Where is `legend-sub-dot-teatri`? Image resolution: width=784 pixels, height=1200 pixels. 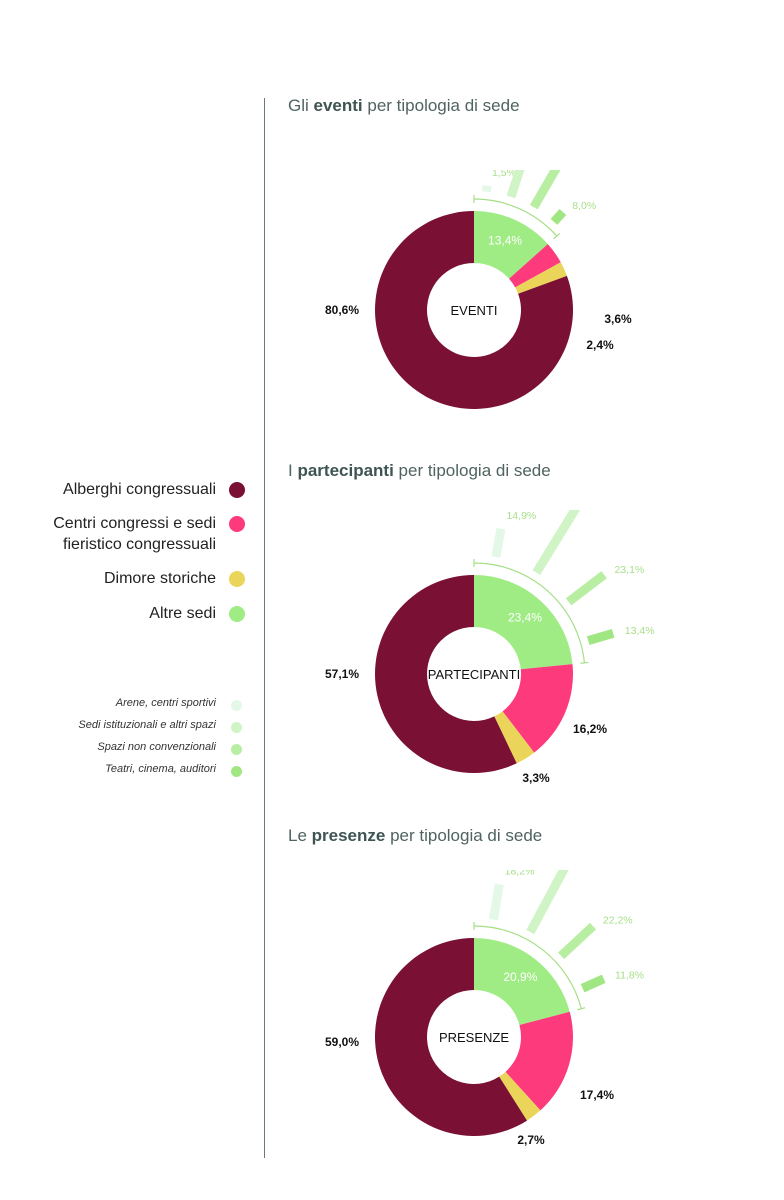
legend-sub-dot-teatri is located at coordinates (236, 771).